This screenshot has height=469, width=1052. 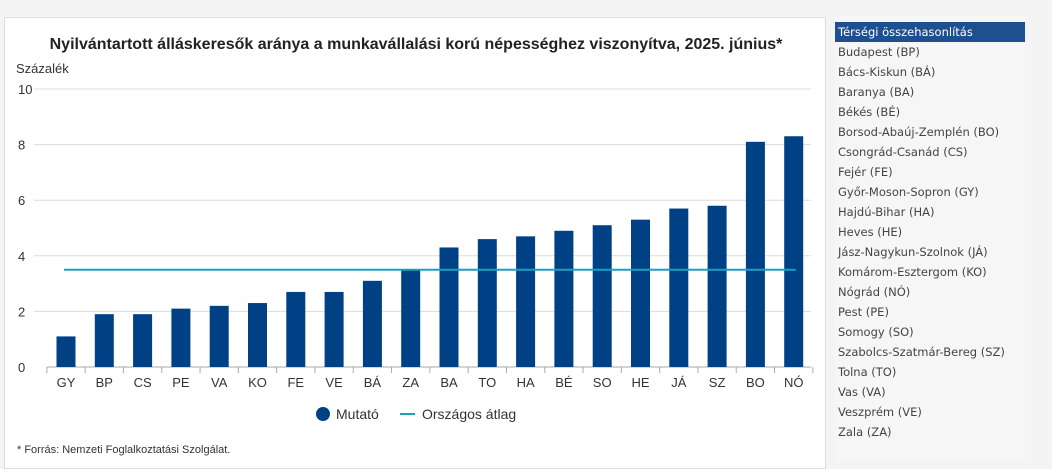 I want to click on x-tick-label: BP, so click(x=104, y=382).